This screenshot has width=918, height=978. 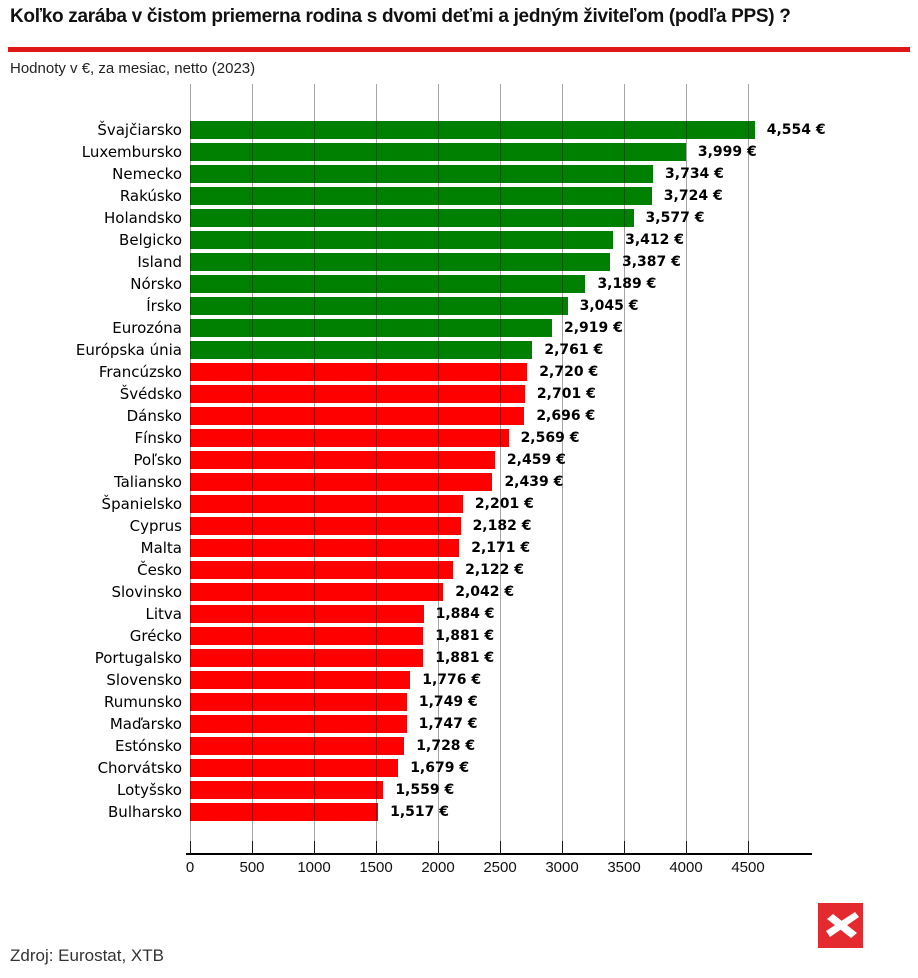 I want to click on country-label: Fínsko, so click(x=158, y=438).